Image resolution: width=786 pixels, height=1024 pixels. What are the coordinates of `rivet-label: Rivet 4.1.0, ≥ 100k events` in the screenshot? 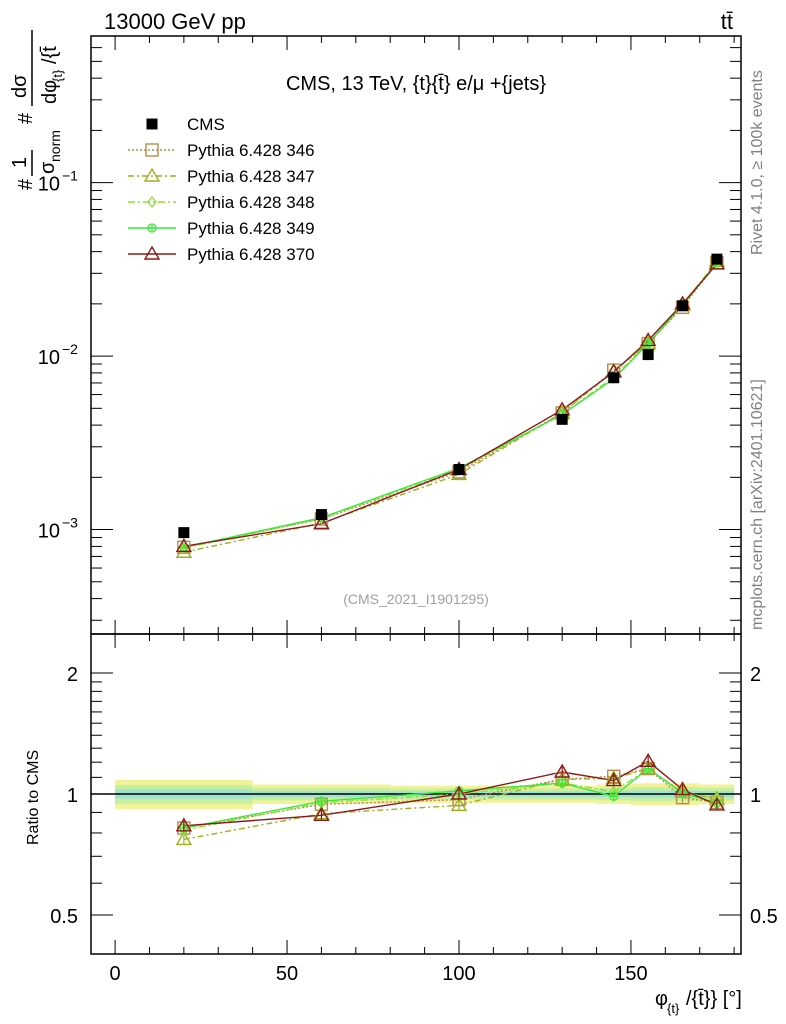 It's located at (757, 162).